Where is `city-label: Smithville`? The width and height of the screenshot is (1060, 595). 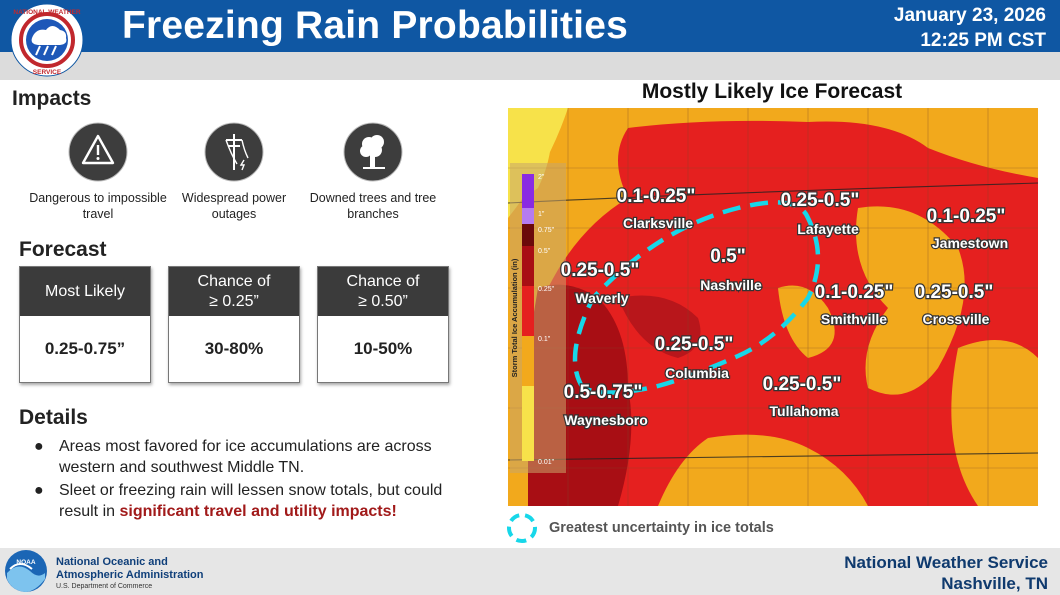 city-label: Smithville is located at coordinates (854, 319).